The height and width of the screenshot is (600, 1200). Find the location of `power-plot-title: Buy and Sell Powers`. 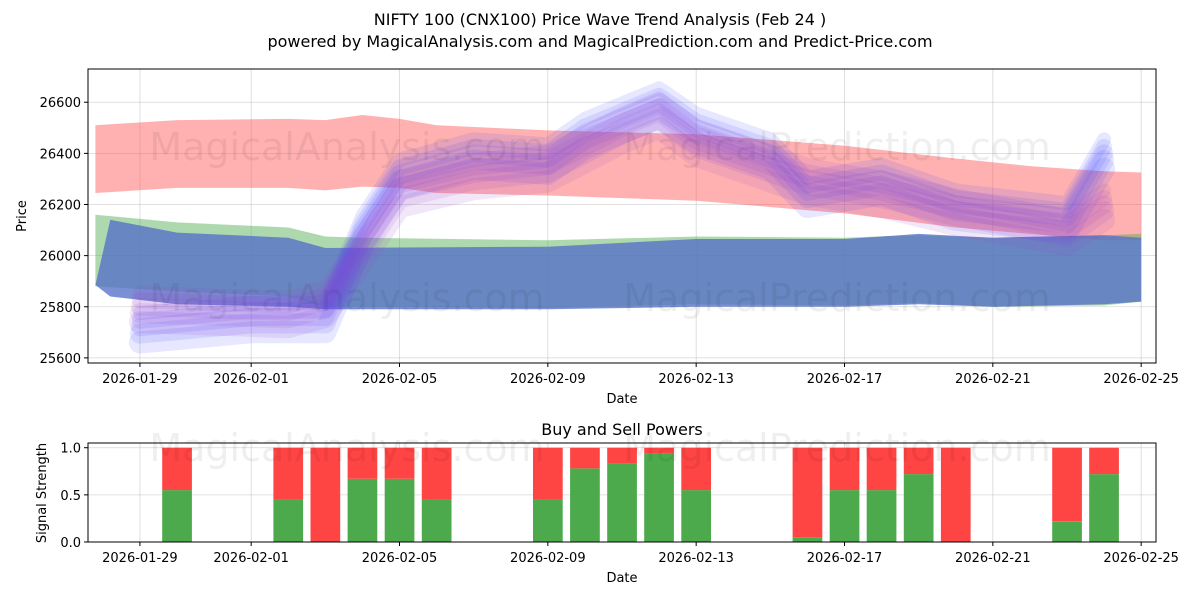

power-plot-title: Buy and Sell Powers is located at coordinates (622, 429).